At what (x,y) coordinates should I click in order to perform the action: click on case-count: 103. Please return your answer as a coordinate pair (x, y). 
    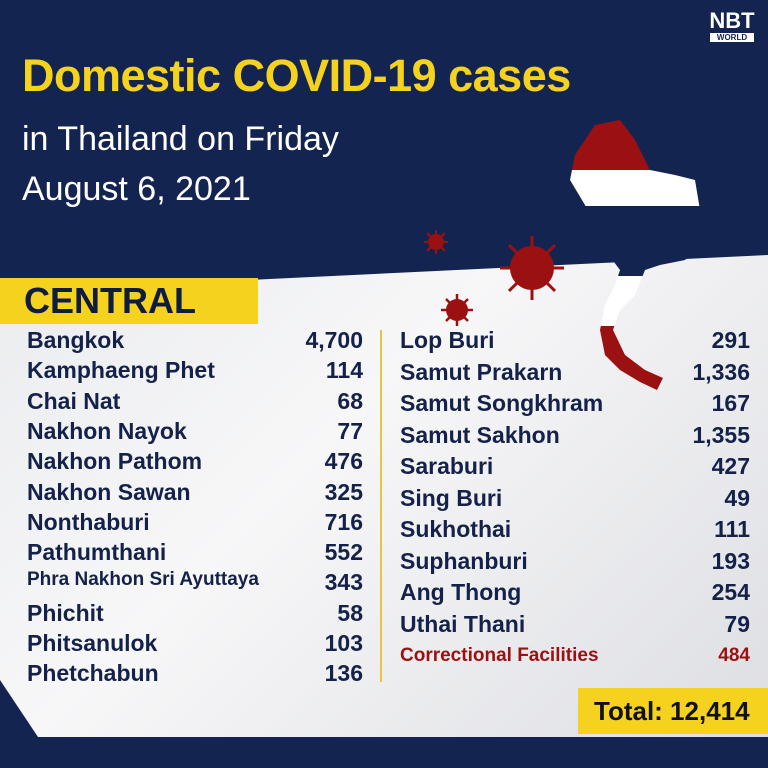
    Looking at the image, I should click on (343, 643).